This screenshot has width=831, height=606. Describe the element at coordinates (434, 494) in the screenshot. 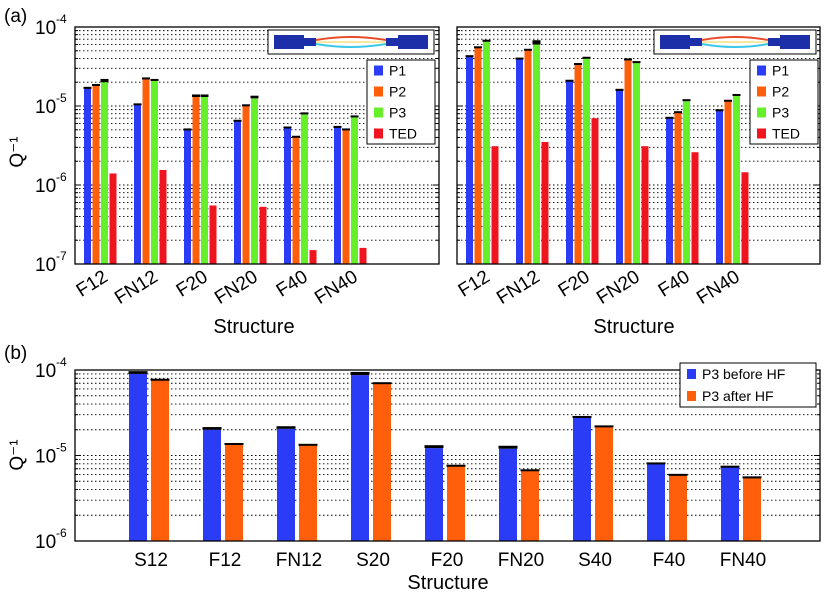

I see `bar-p3-before-hf-f20` at that location.